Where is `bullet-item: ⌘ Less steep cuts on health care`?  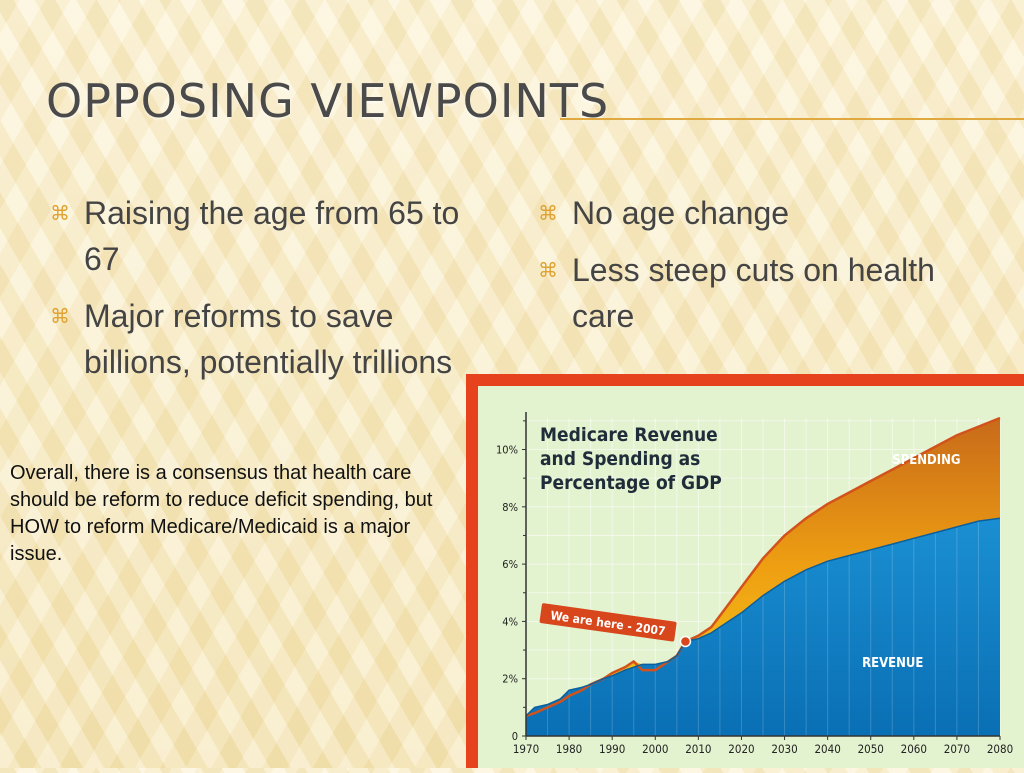 bullet-item: ⌘ Less steep cuts on health care is located at coordinates (764, 293).